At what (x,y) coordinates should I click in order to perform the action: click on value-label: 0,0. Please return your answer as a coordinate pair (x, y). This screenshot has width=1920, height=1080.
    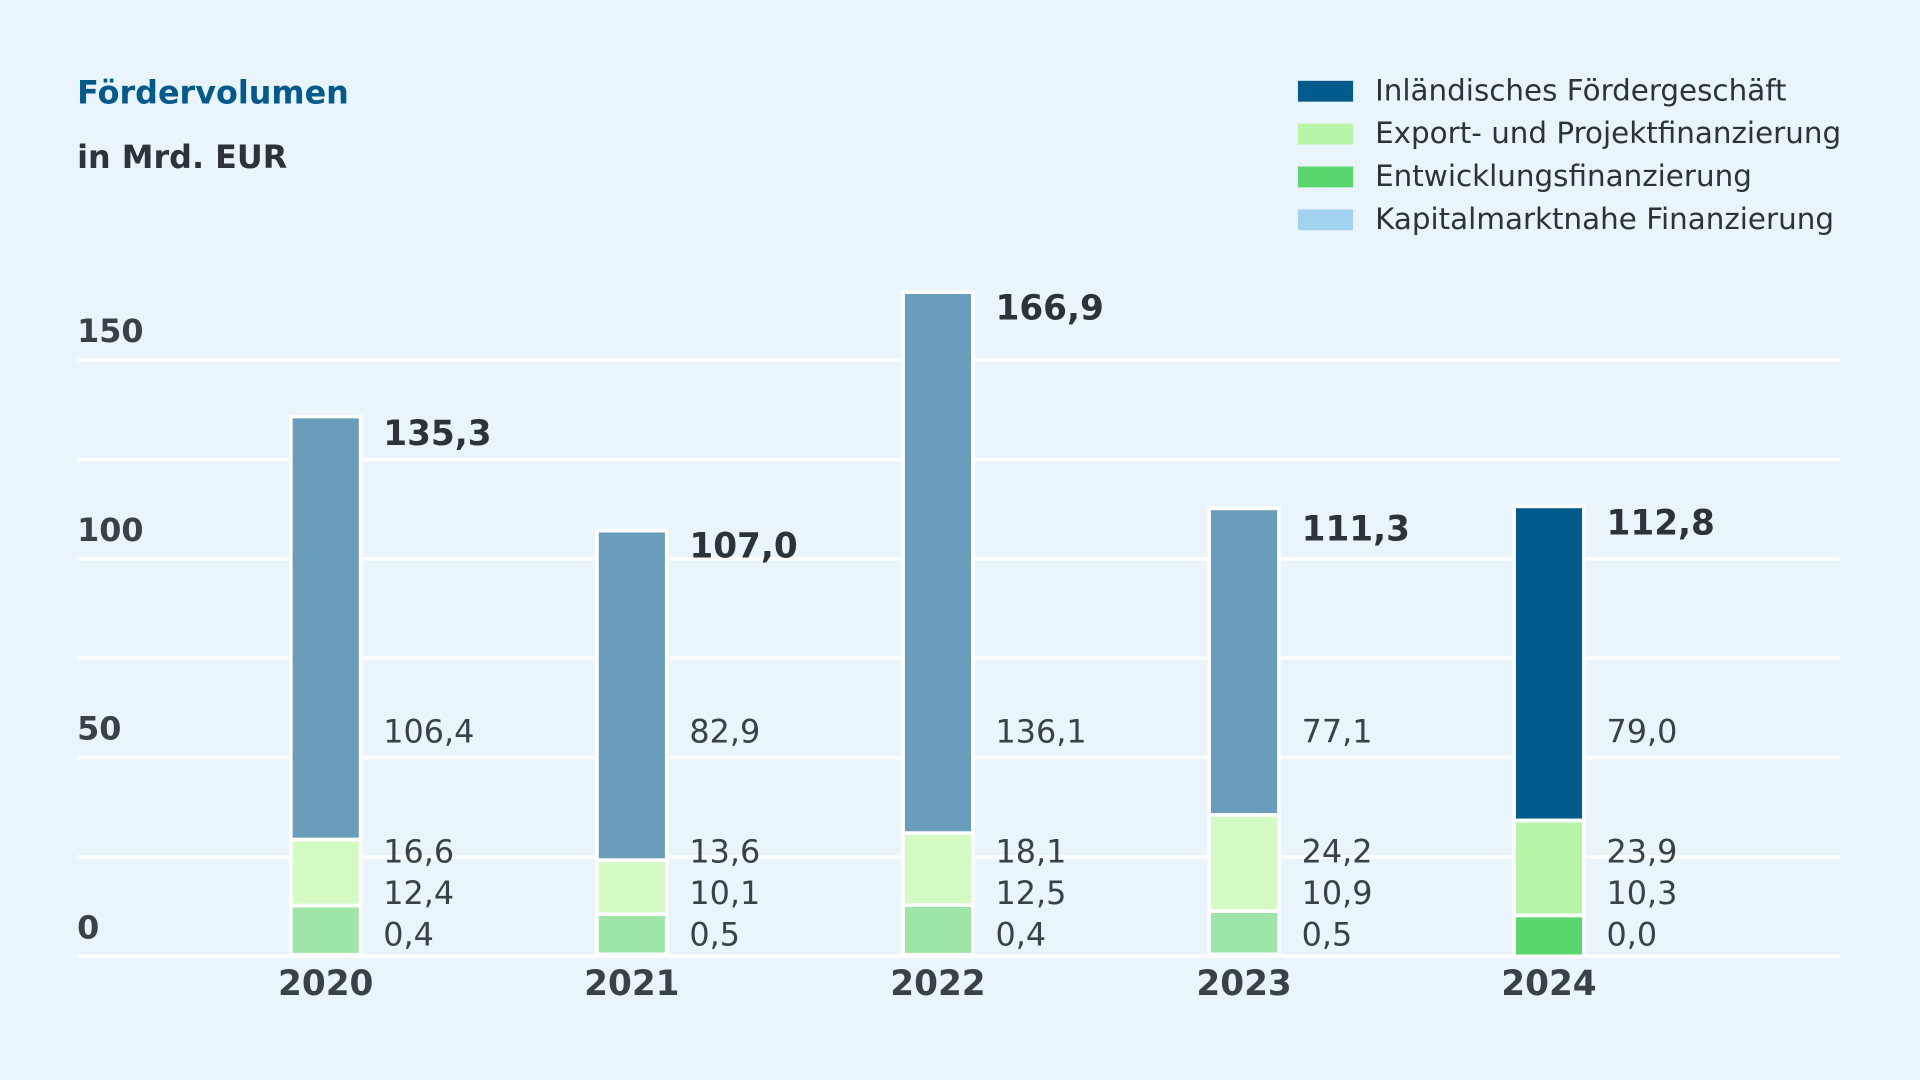
    Looking at the image, I should click on (1632, 935).